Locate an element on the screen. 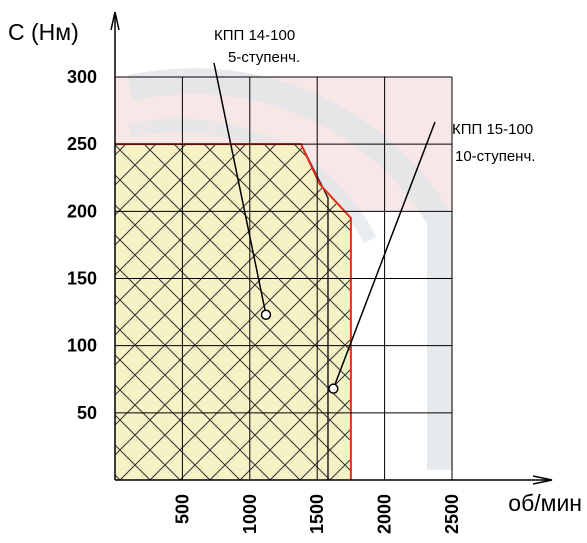  annotation-line1: КПП 15-100 is located at coordinates (492, 129).